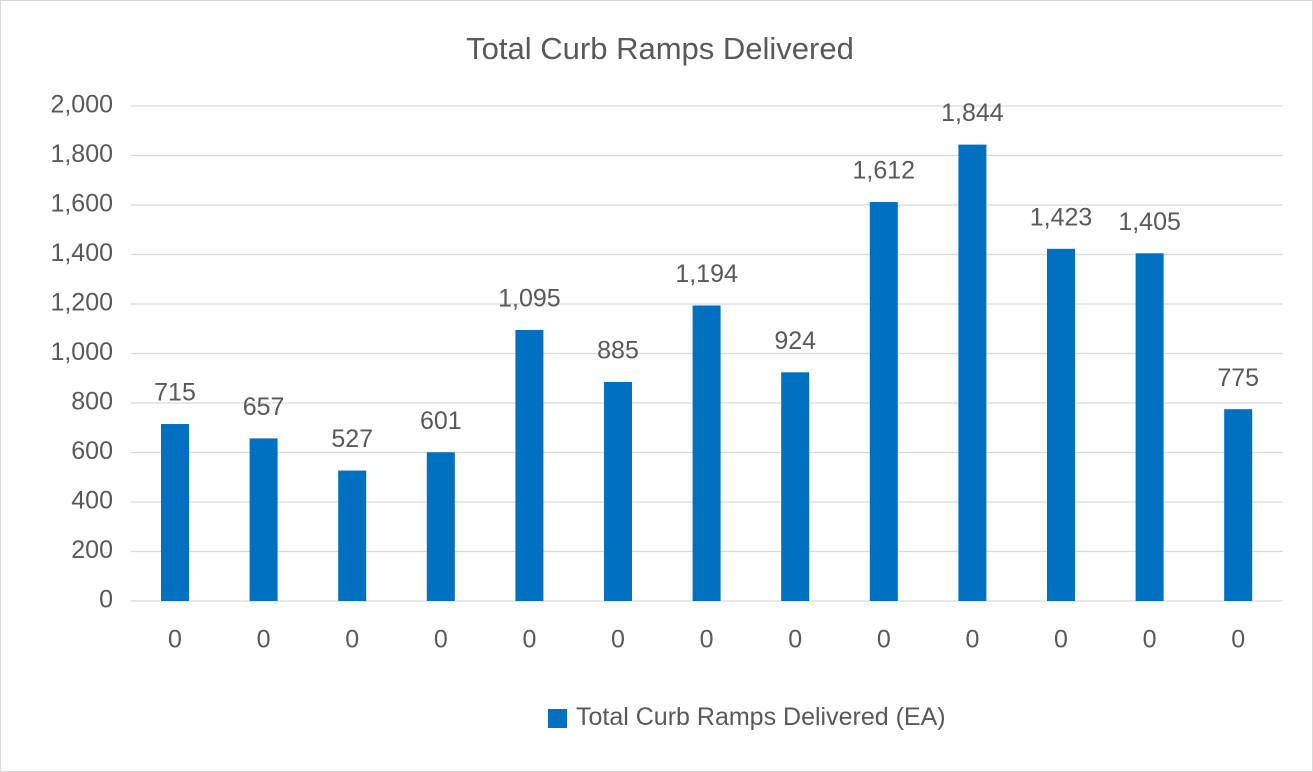 The height and width of the screenshot is (772, 1313). I want to click on y-tick-label: 400, so click(92, 501).